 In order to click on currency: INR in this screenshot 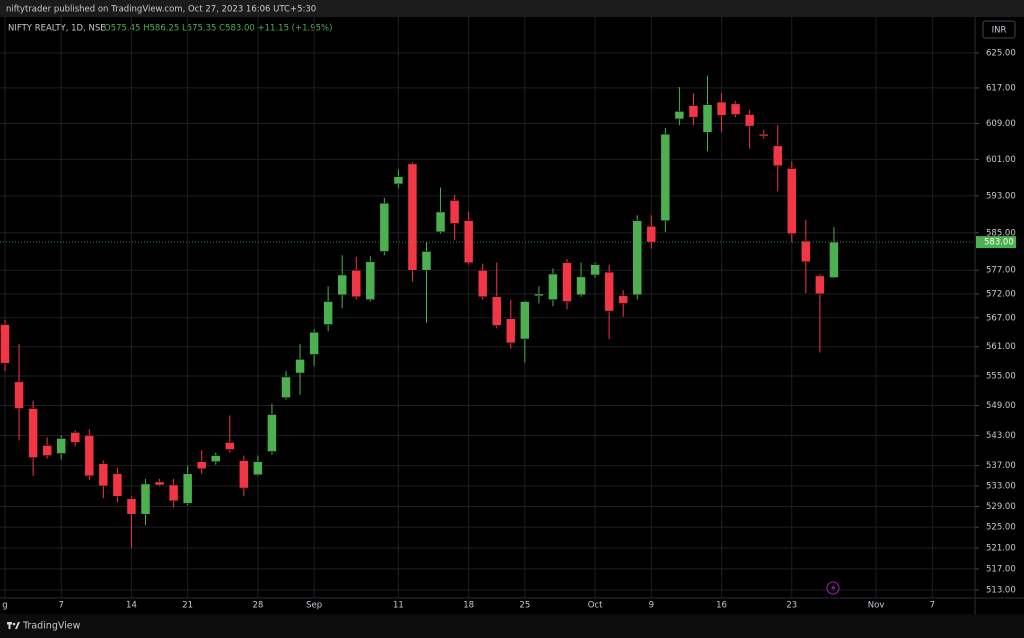, I will do `click(999, 31)`.